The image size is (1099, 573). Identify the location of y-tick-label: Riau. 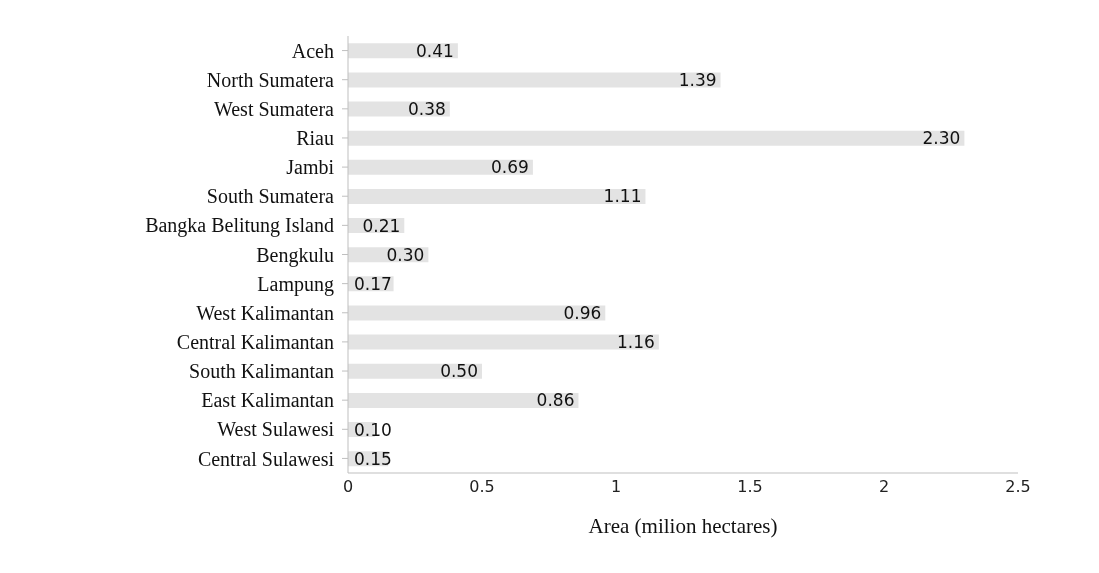
(315, 138).